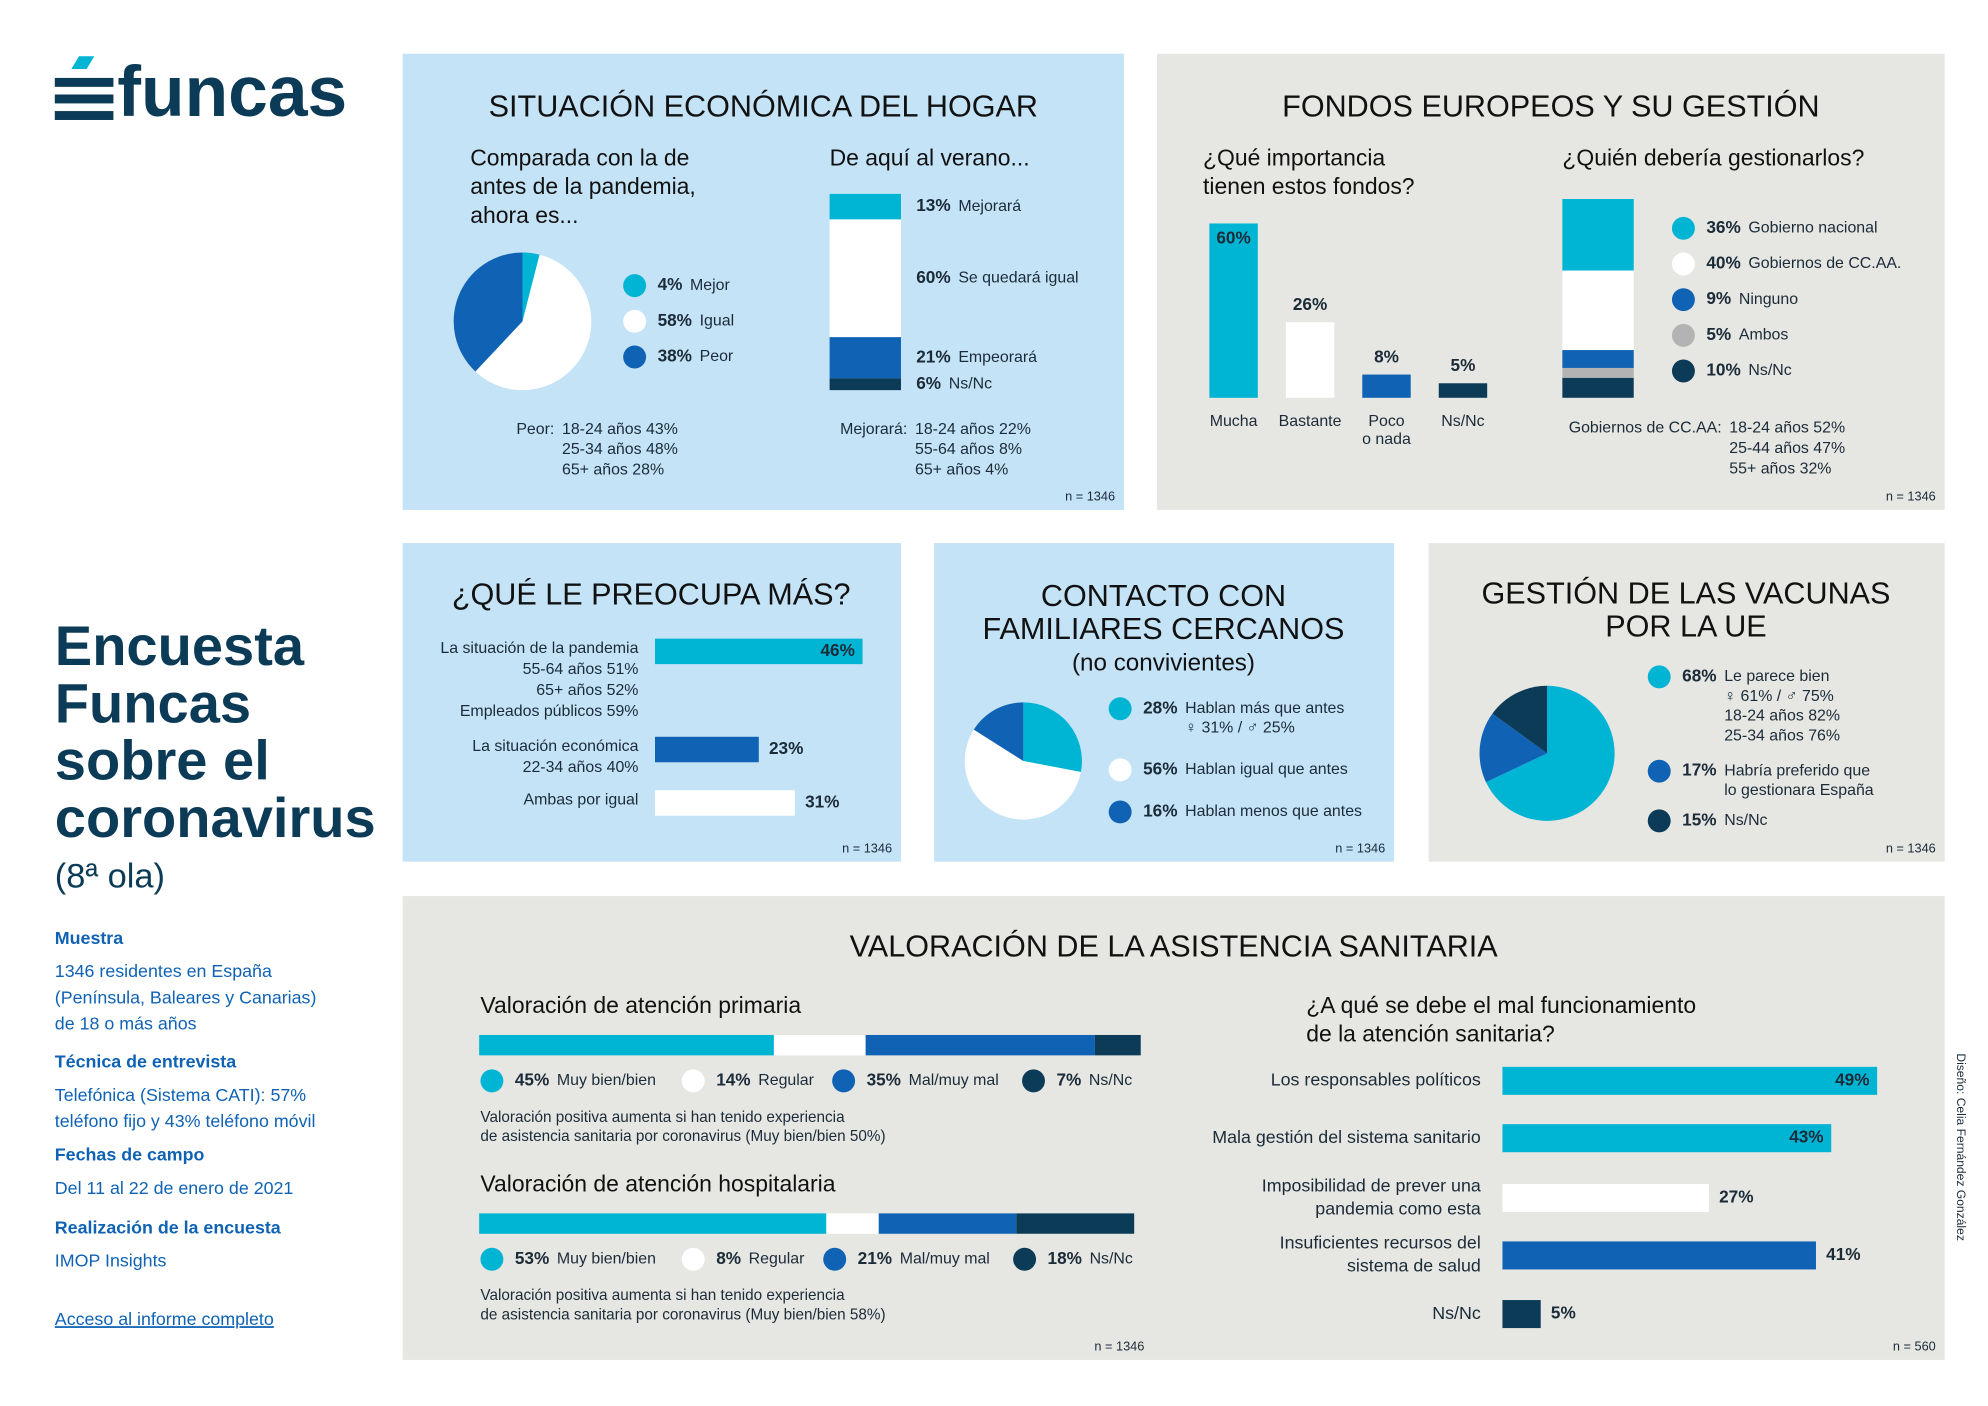 This screenshot has height=1406, width=1988. What do you see at coordinates (613, 470) in the screenshot?
I see `note-text: 65+ años 28%` at bounding box center [613, 470].